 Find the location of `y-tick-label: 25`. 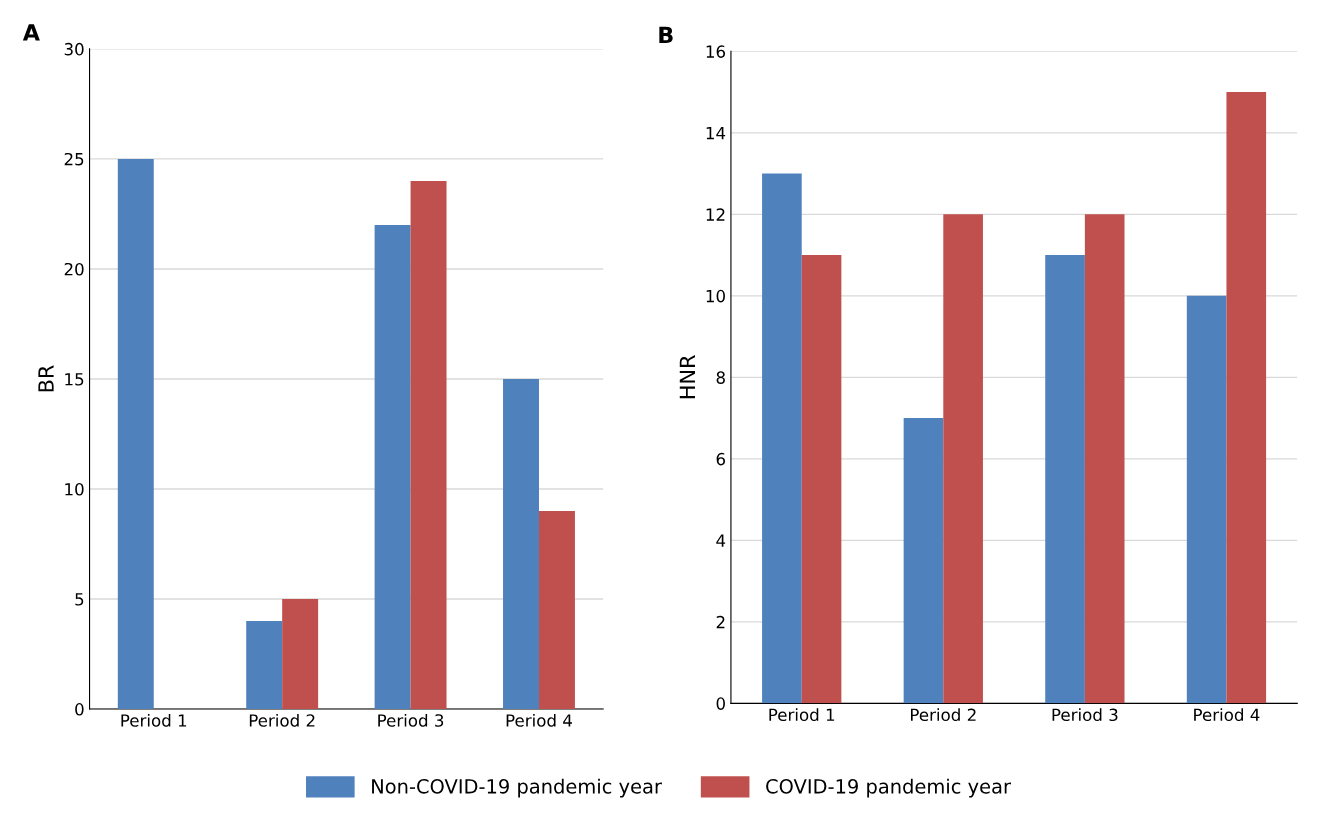

y-tick-label: 25 is located at coordinates (74, 159).